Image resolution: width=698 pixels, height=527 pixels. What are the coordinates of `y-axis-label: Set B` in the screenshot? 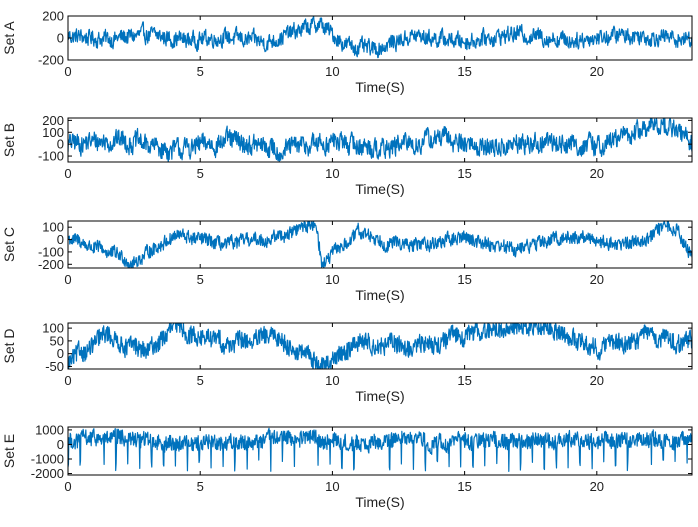 It's located at (9, 140).